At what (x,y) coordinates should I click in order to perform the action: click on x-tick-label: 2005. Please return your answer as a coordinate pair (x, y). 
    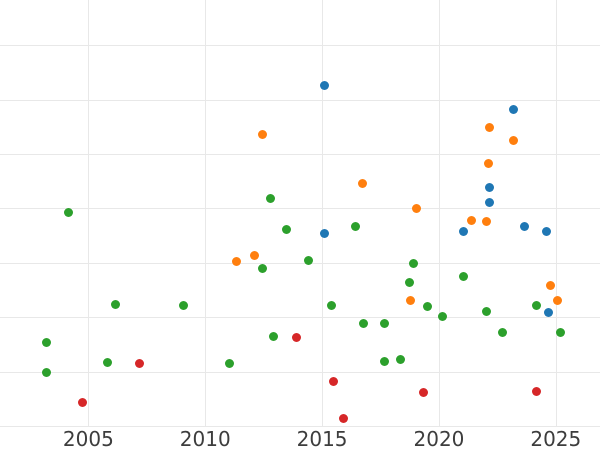
    Looking at the image, I should click on (88, 438).